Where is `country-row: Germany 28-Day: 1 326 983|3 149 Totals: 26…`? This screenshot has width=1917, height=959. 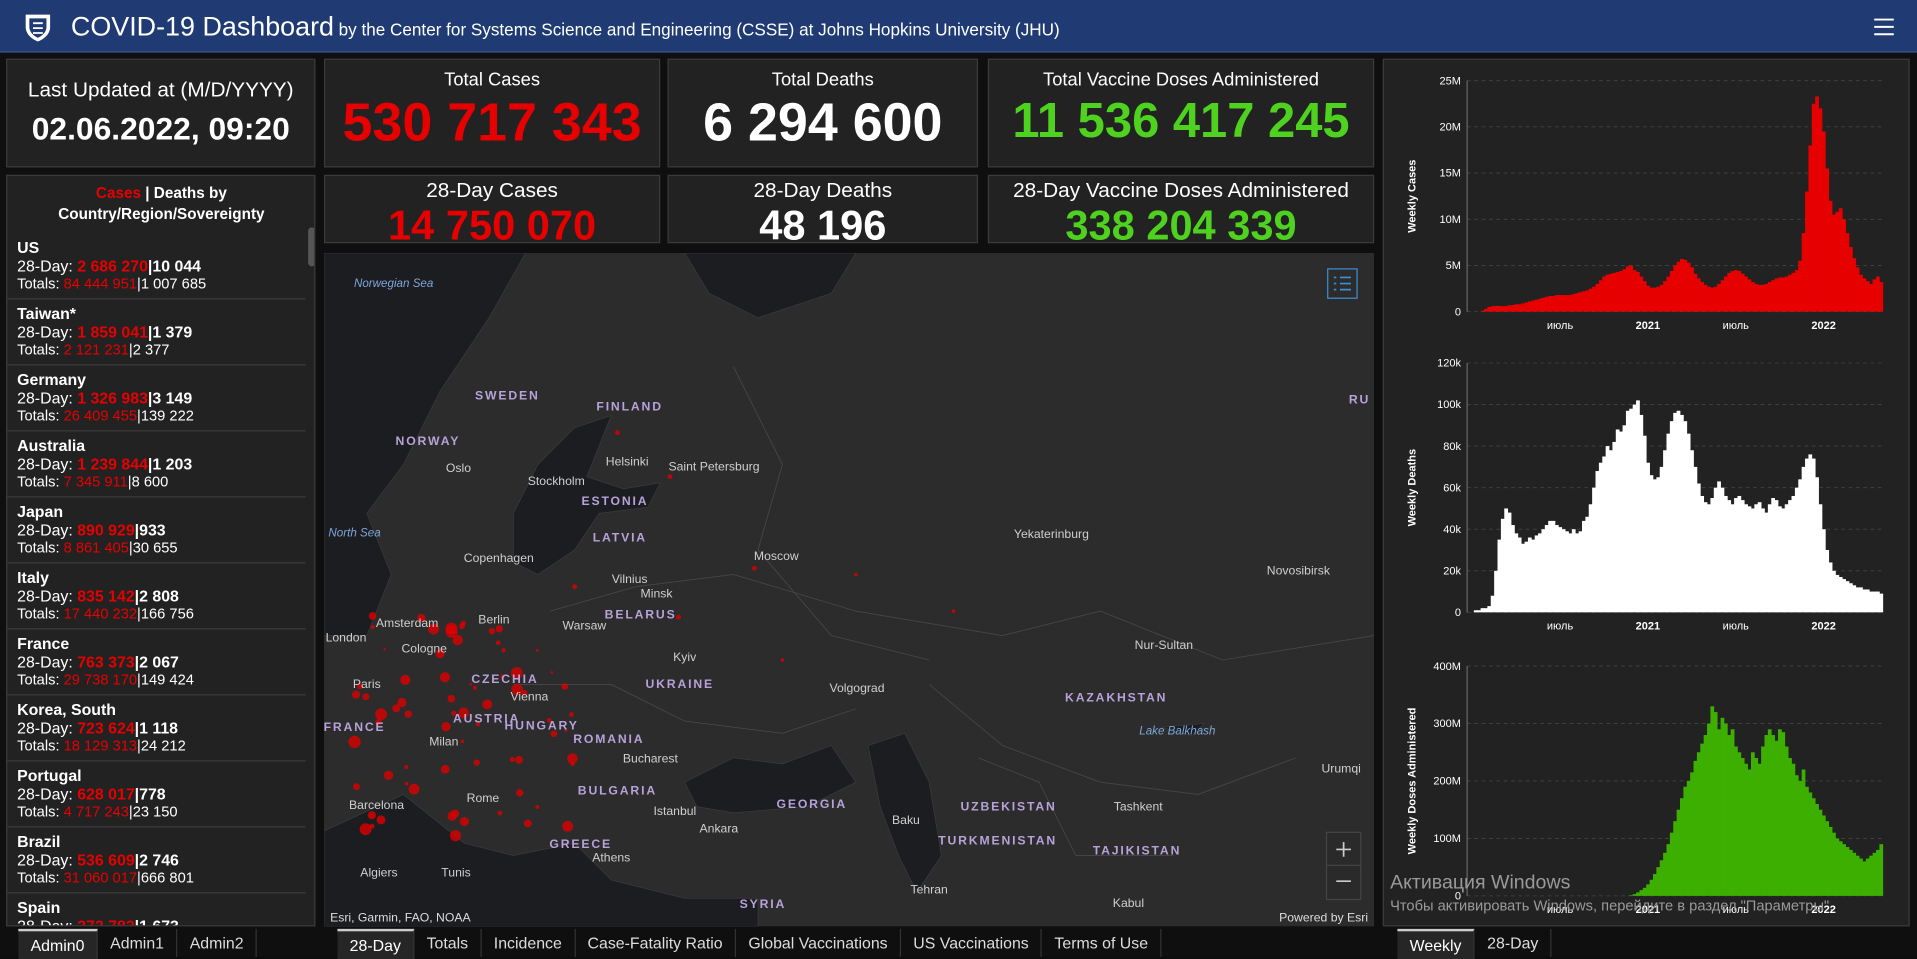
country-row: Germany 28-Day: 1 326 983|3 149 Totals: 26… is located at coordinates (156, 398).